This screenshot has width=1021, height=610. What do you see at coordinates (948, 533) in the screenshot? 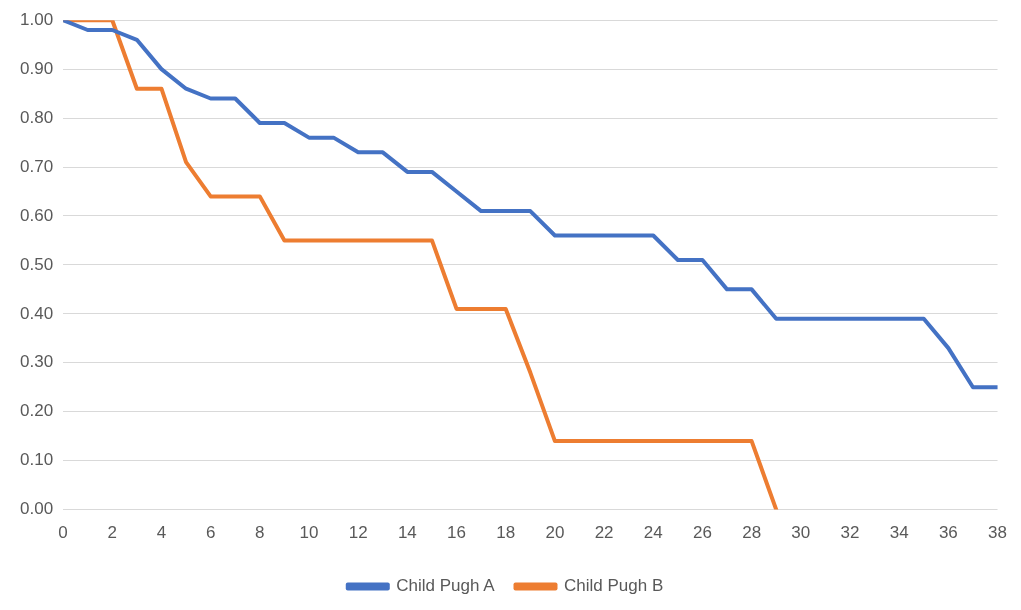
I see `x-tick-label: 36` at bounding box center [948, 533].